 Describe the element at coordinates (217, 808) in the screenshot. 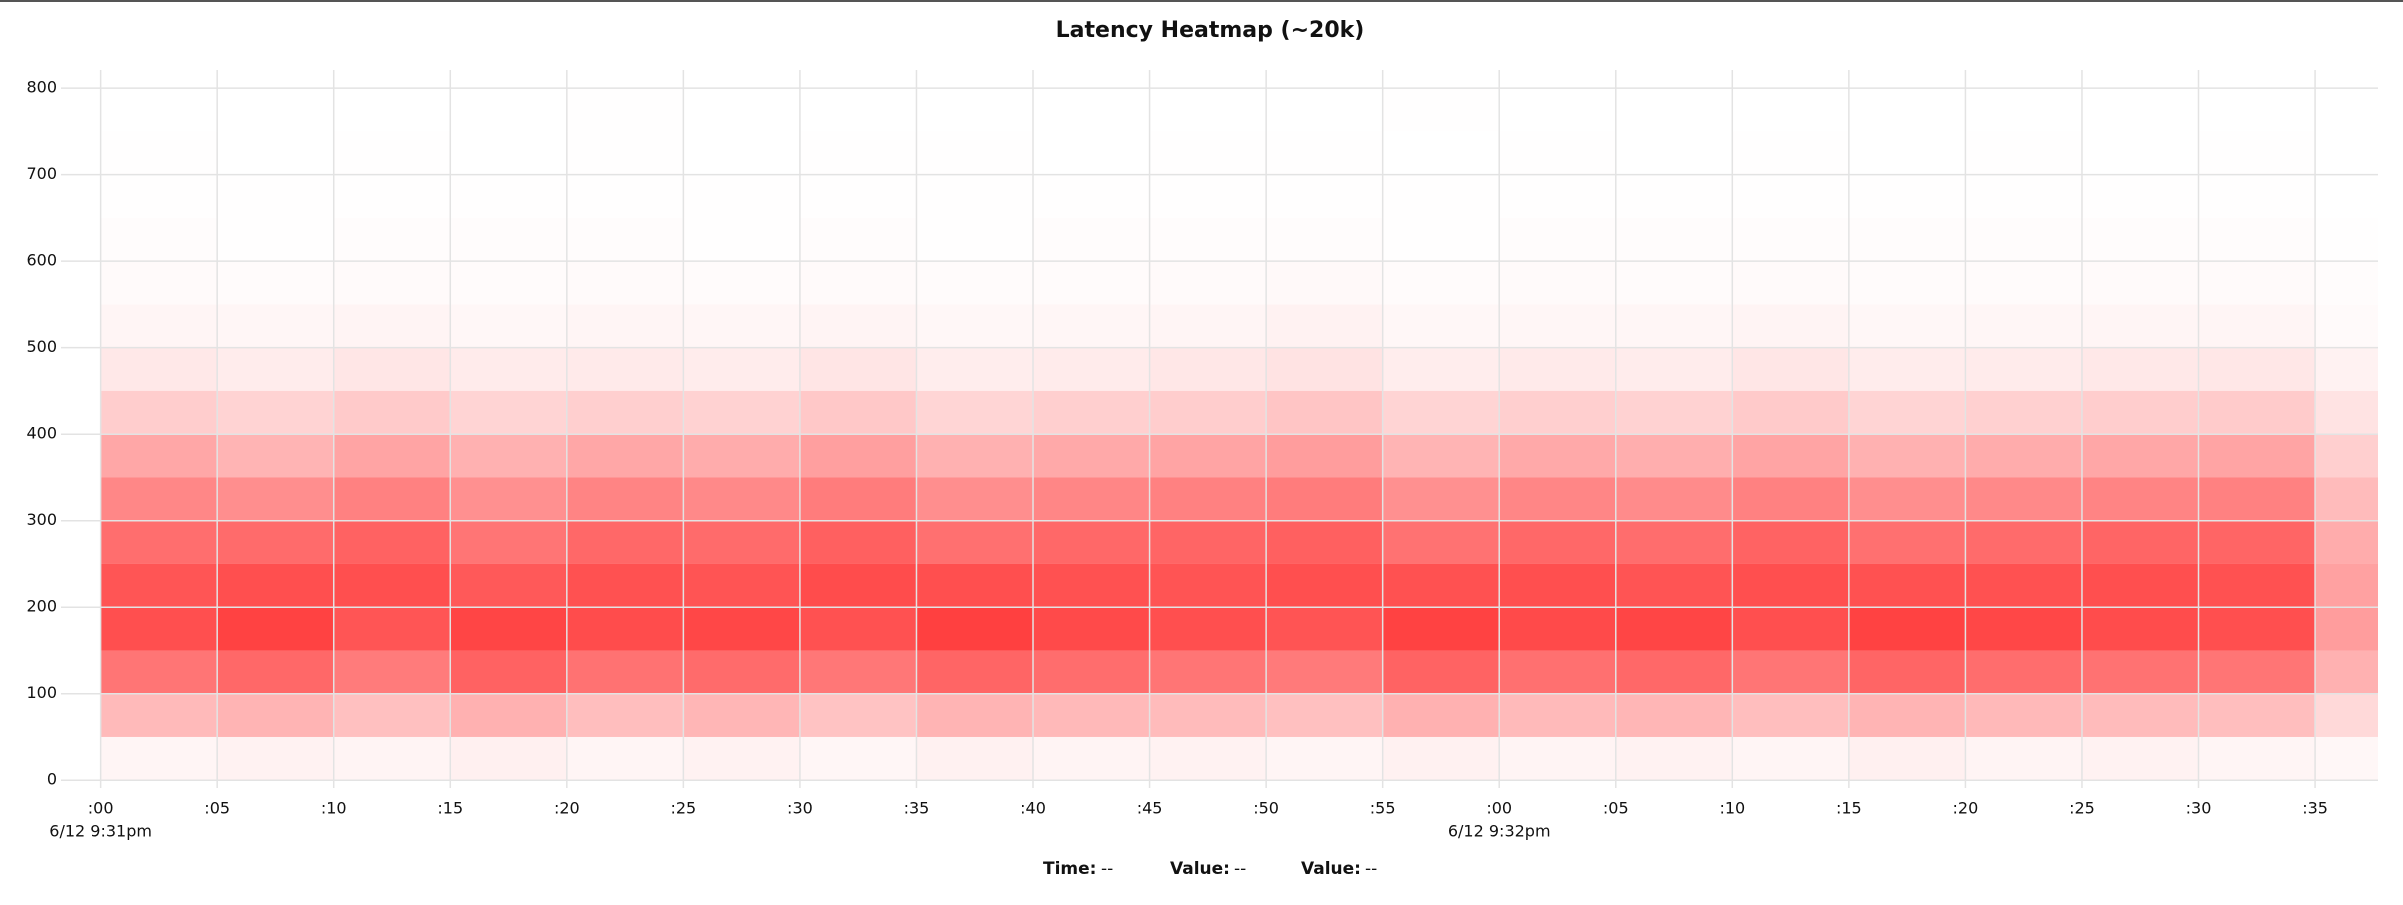

I see `x-tick-label: :05` at that location.